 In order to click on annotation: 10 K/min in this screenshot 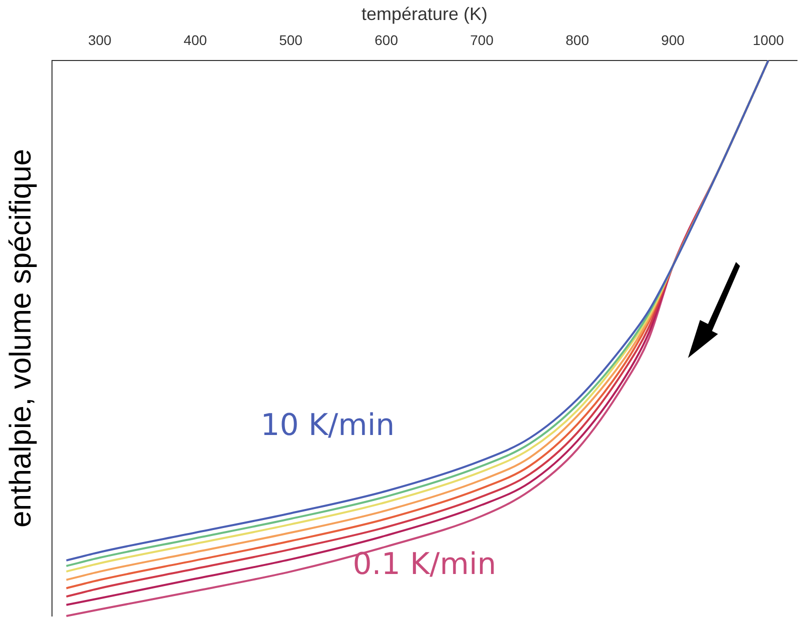, I will do `click(327, 425)`.